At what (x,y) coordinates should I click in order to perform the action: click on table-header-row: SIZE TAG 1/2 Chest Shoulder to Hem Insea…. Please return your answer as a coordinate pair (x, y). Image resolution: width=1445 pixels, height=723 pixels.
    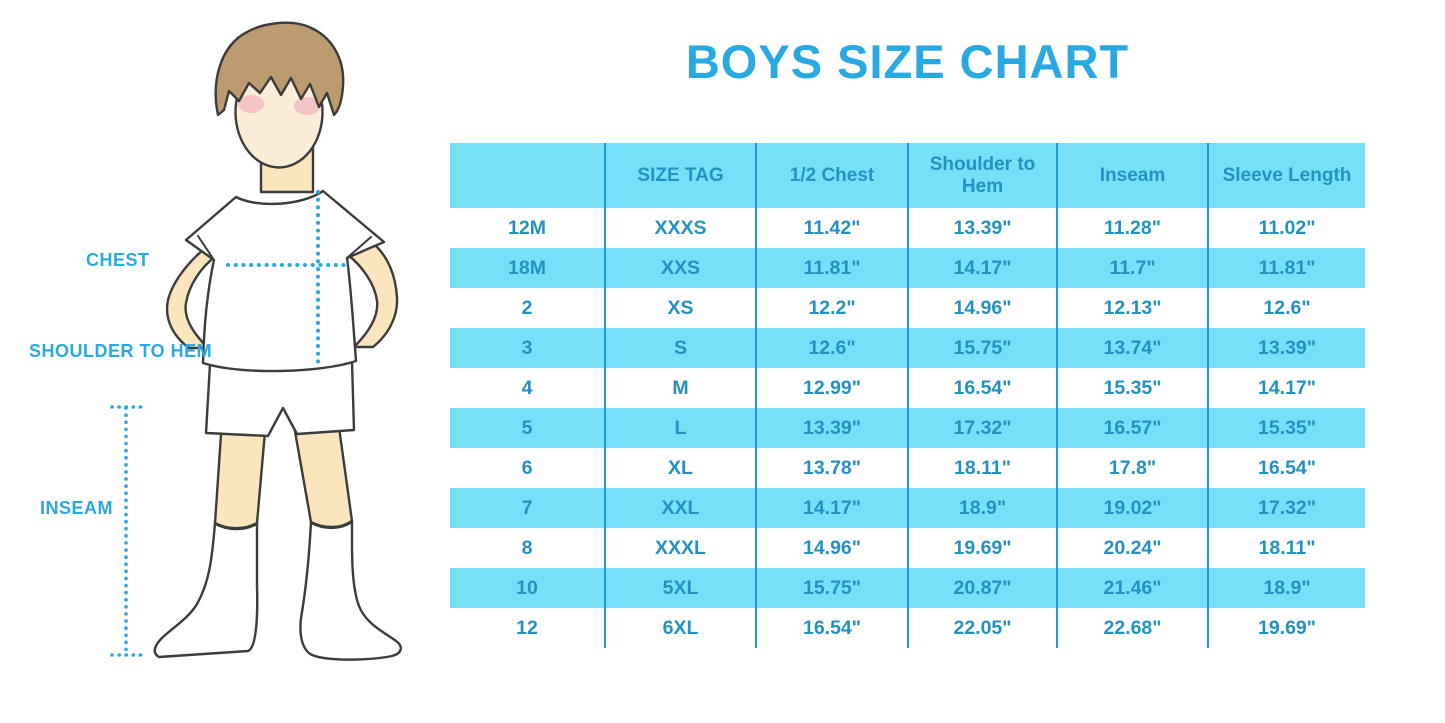
    Looking at the image, I should click on (907, 175).